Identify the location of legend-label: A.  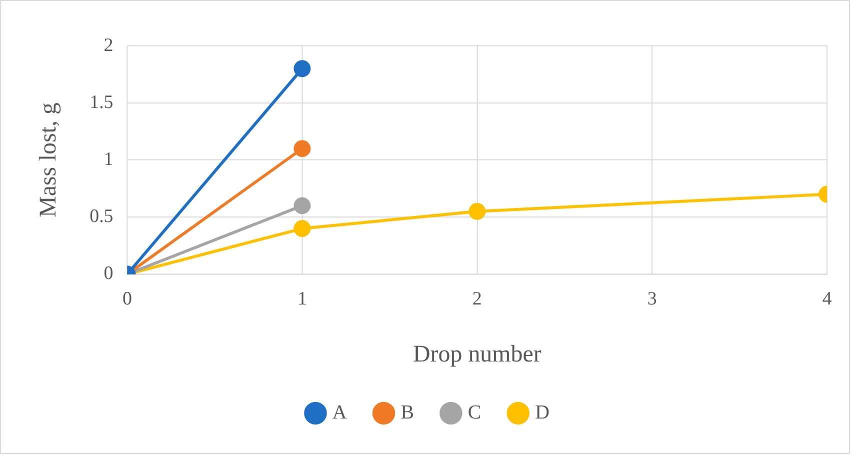
(340, 412).